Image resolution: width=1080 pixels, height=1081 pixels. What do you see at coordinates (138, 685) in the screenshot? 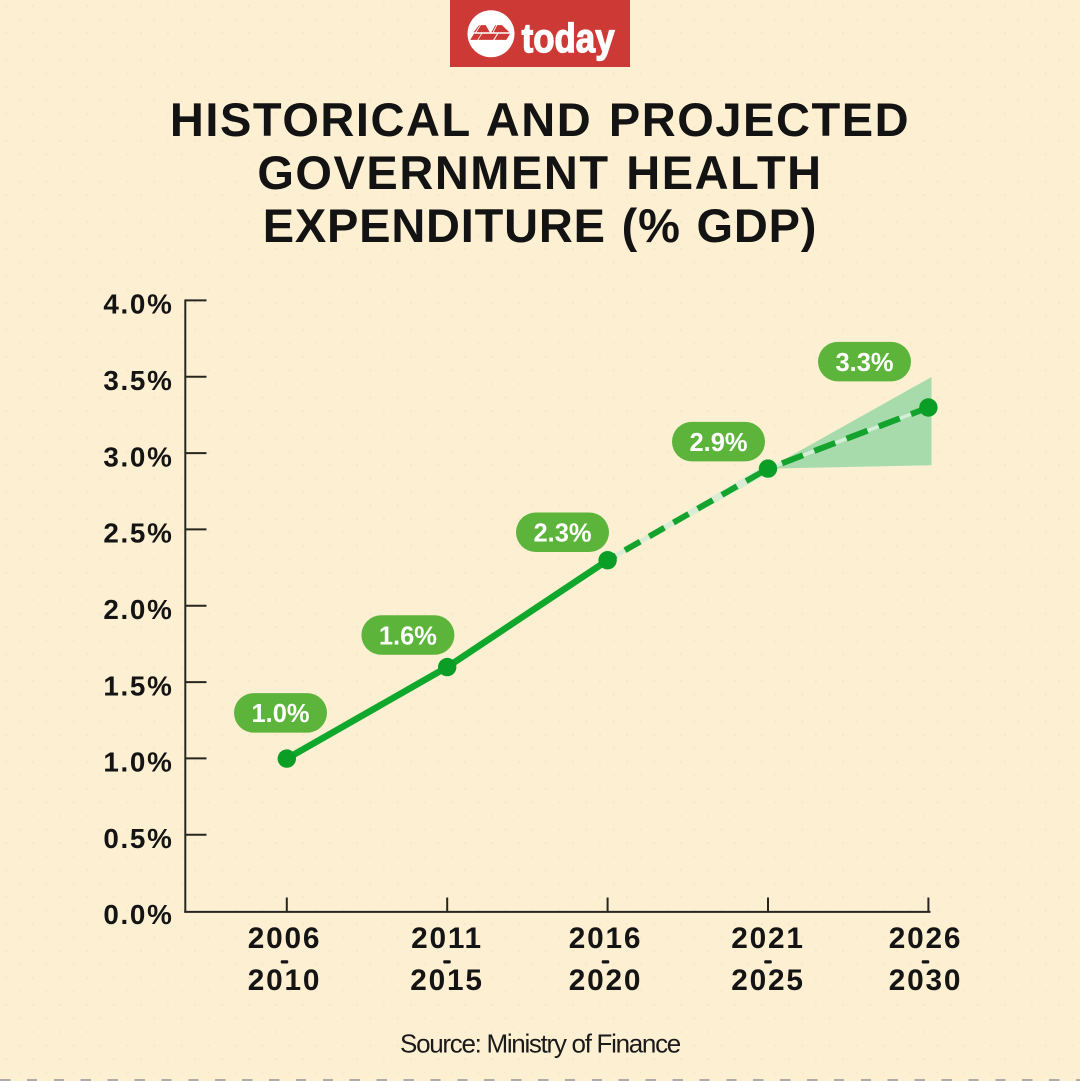
I see `svg-text: 1.5%` at bounding box center [138, 685].